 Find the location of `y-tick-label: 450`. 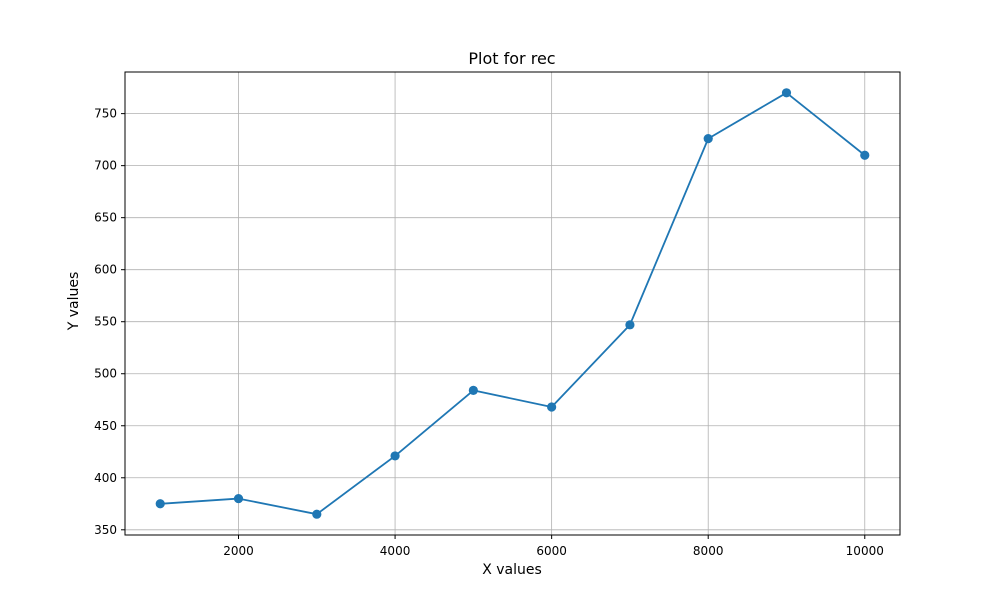

y-tick-label: 450 is located at coordinates (105, 426).